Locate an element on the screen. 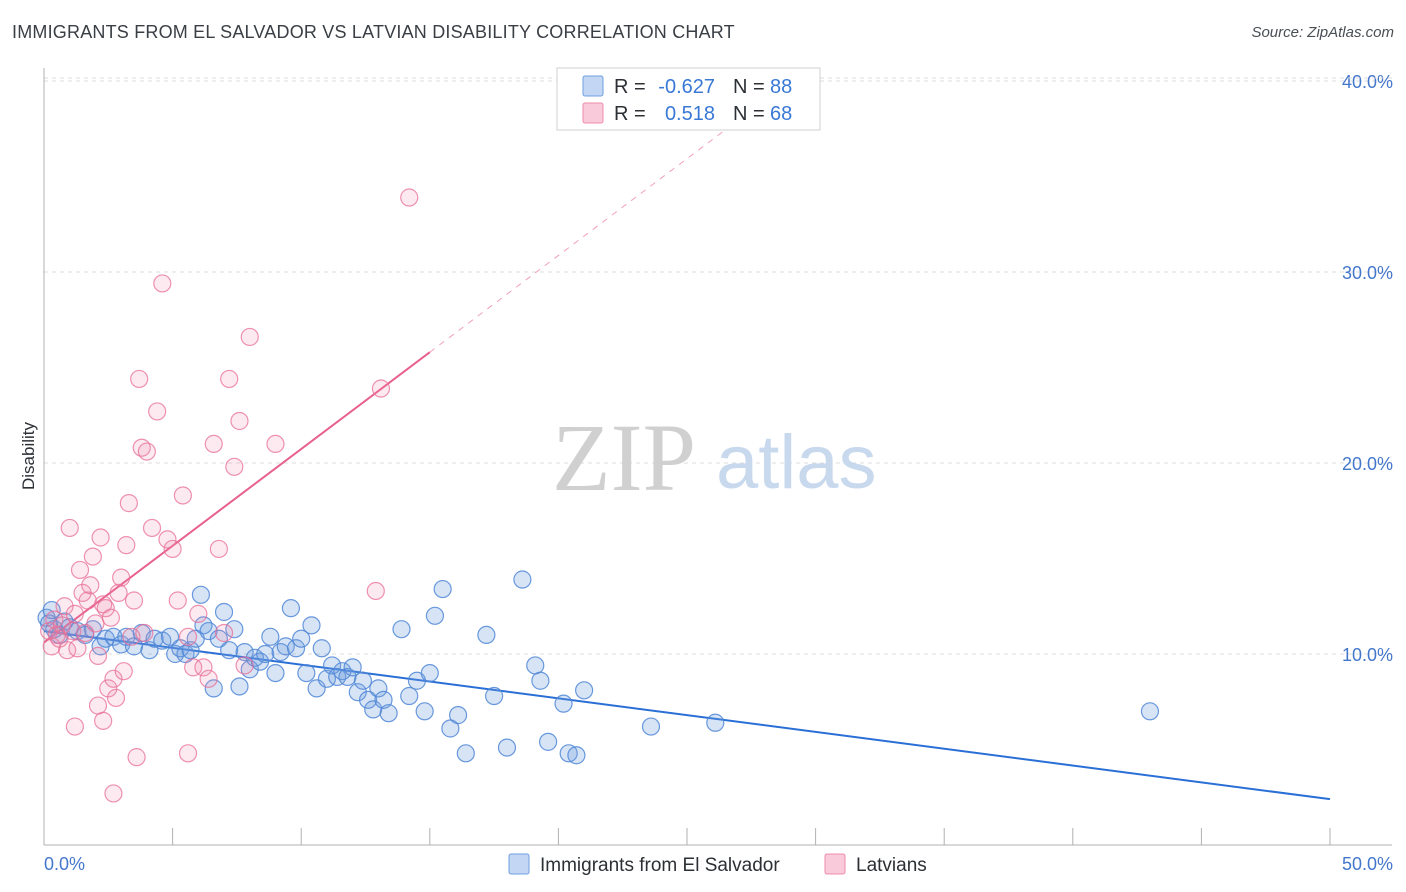 The image size is (1406, 892). legend-r-label-1: R = is located at coordinates (630, 87).